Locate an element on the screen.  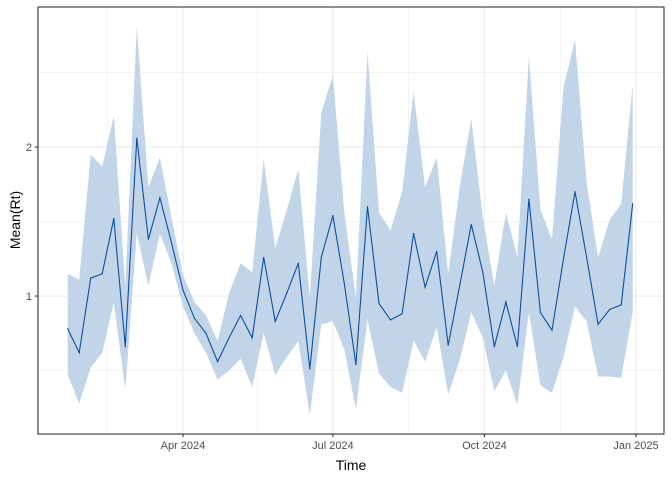
y-tick-label: 2 is located at coordinates (29, 148).